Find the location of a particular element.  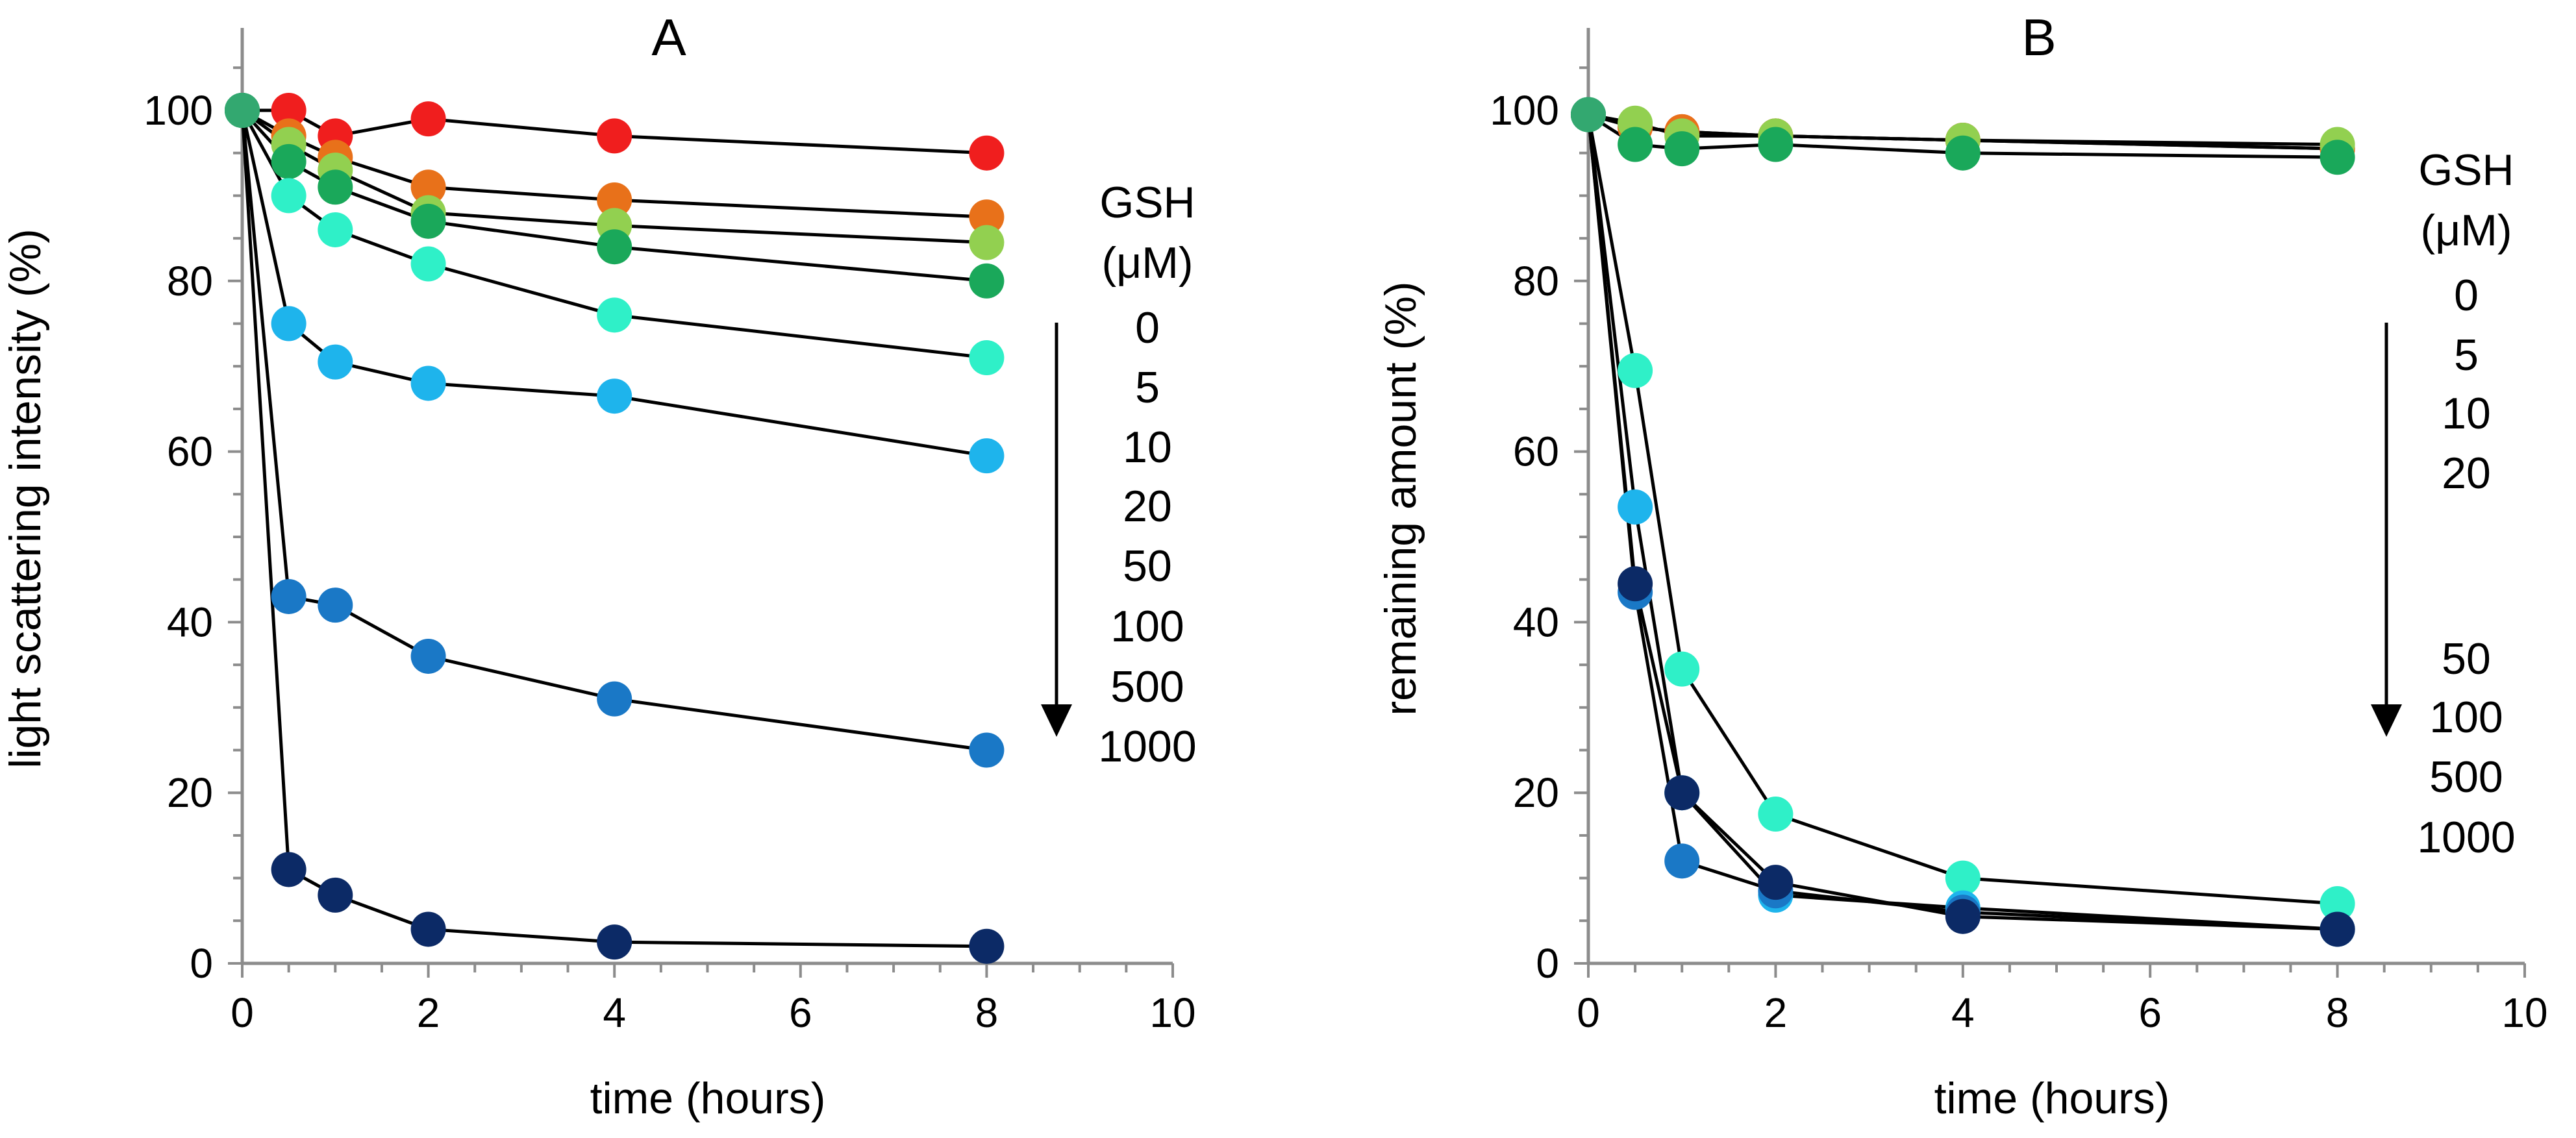

legend-entry-20: 20 is located at coordinates (1147, 506).